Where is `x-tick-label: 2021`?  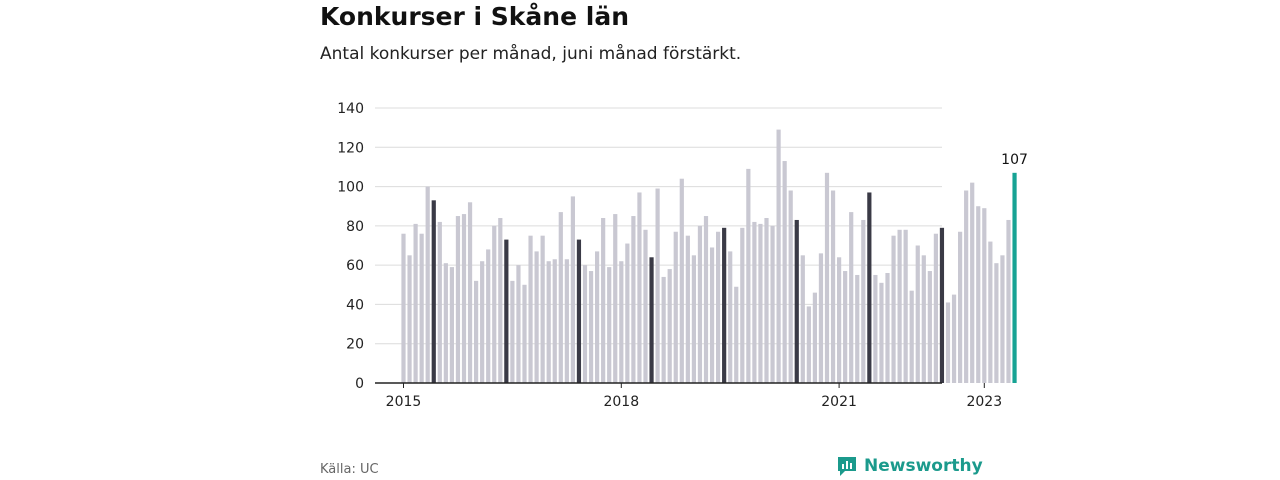
x-tick-label: 2021 is located at coordinates (839, 402).